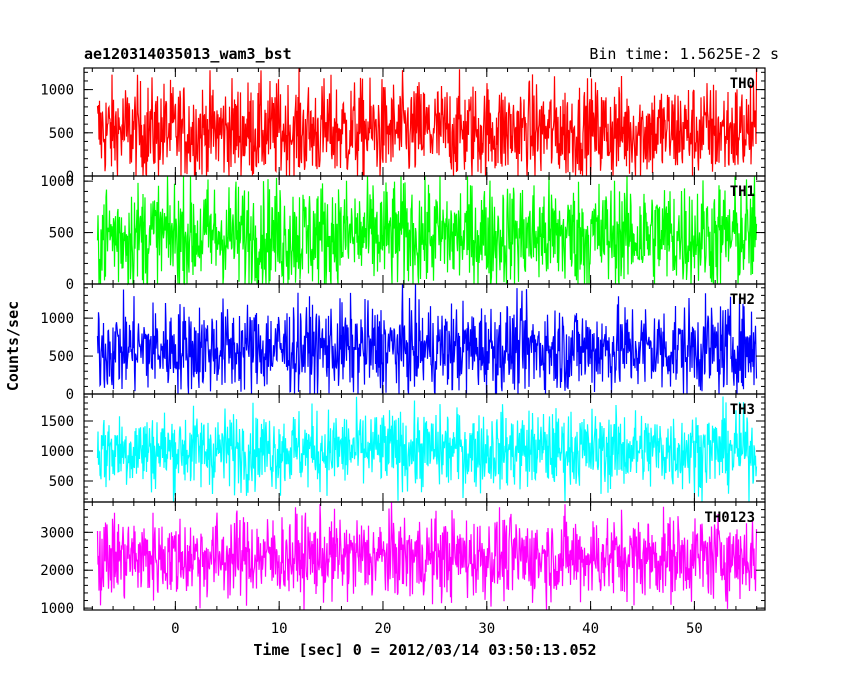 This screenshot has height=680, width=850. Describe the element at coordinates (742, 410) in the screenshot. I see `channel-label-th3: TH3` at that location.